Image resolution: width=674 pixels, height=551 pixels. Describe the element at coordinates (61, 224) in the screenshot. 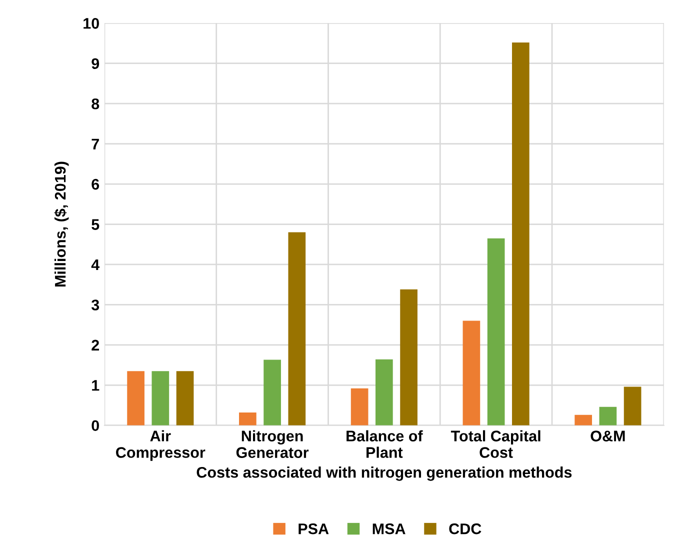

I see `y-axis-title: Millions, ($, 2019)` at that location.